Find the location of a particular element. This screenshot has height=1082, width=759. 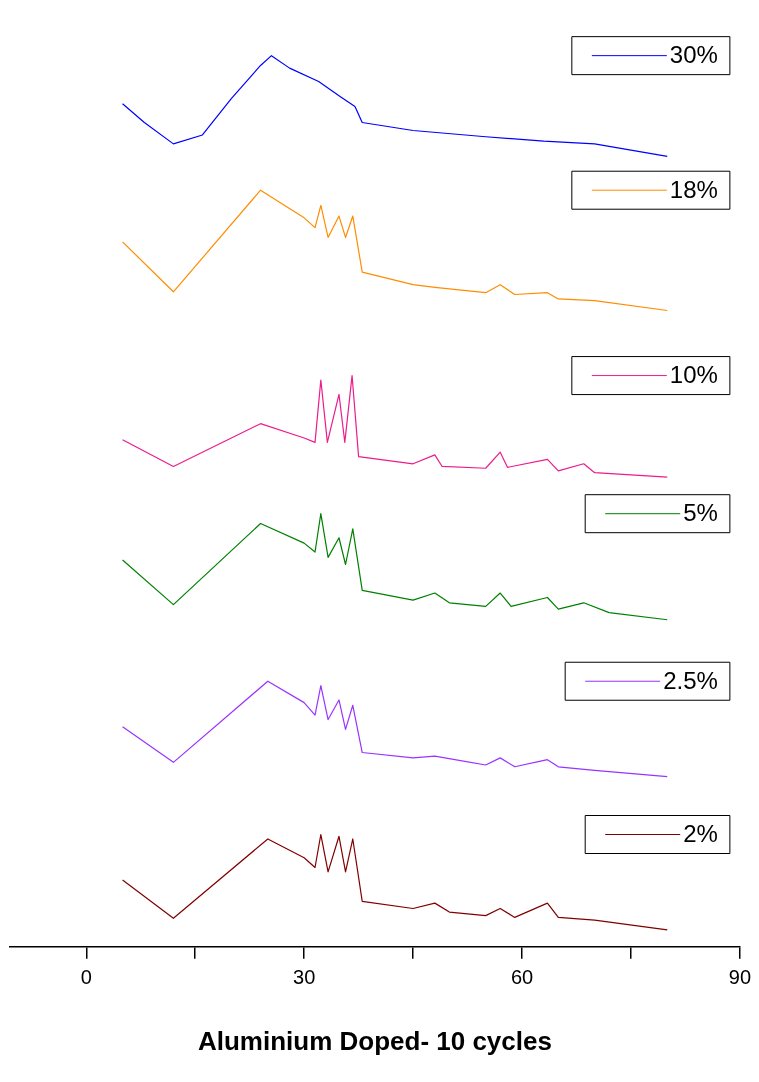

x-tick-label: 0 is located at coordinates (86, 977).